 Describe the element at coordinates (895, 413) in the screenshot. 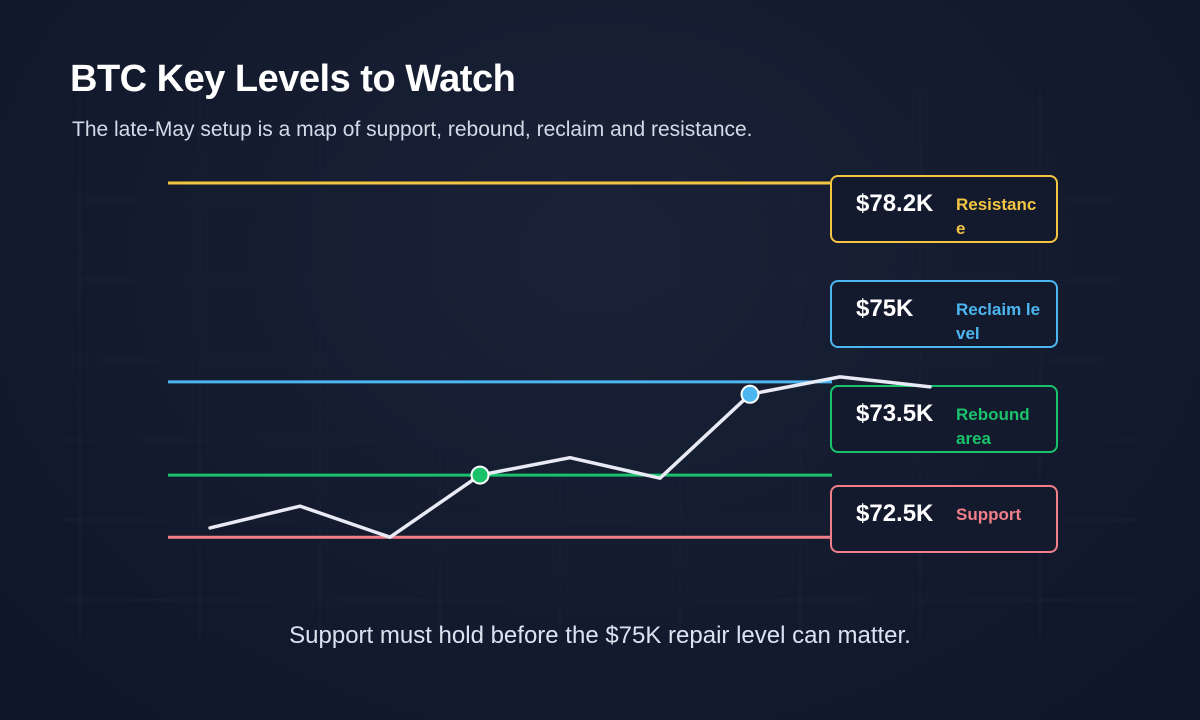

I see `level-price-rebound: $73.5K` at that location.